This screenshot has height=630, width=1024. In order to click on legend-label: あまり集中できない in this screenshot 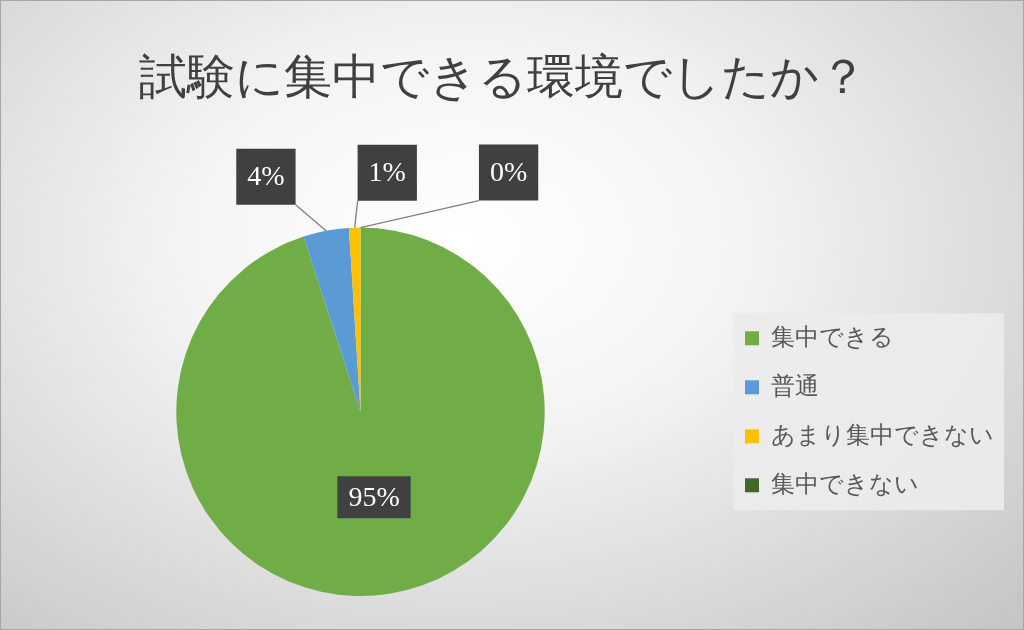, I will do `click(882, 434)`.